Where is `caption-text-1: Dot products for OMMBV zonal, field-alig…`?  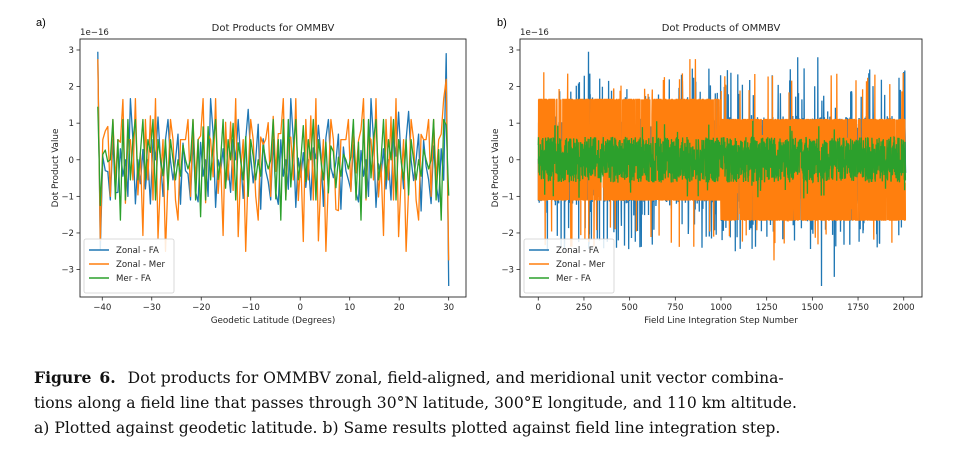 caption-text-1: Dot products for OMMBV zonal, field-alig… is located at coordinates (455, 378).